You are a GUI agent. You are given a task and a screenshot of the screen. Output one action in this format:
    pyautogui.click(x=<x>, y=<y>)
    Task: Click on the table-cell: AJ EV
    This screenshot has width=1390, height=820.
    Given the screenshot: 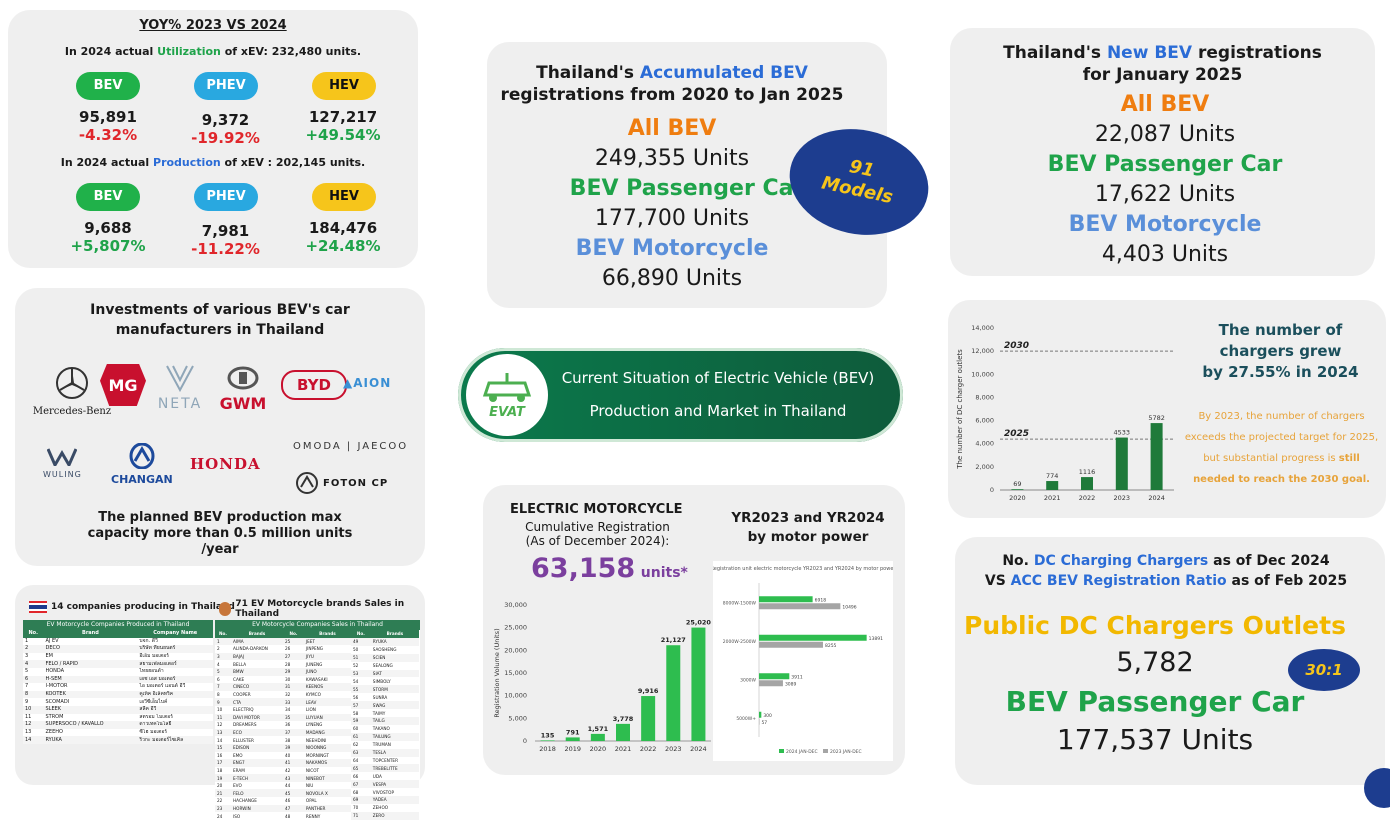 What is the action you would take?
    pyautogui.click(x=90, y=642)
    